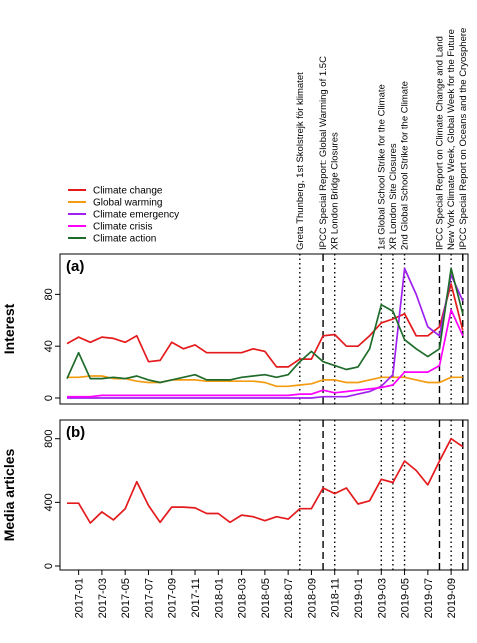  Describe the element at coordinates (312, 598) in the screenshot. I see `x-tick-label: 2018-09` at that location.